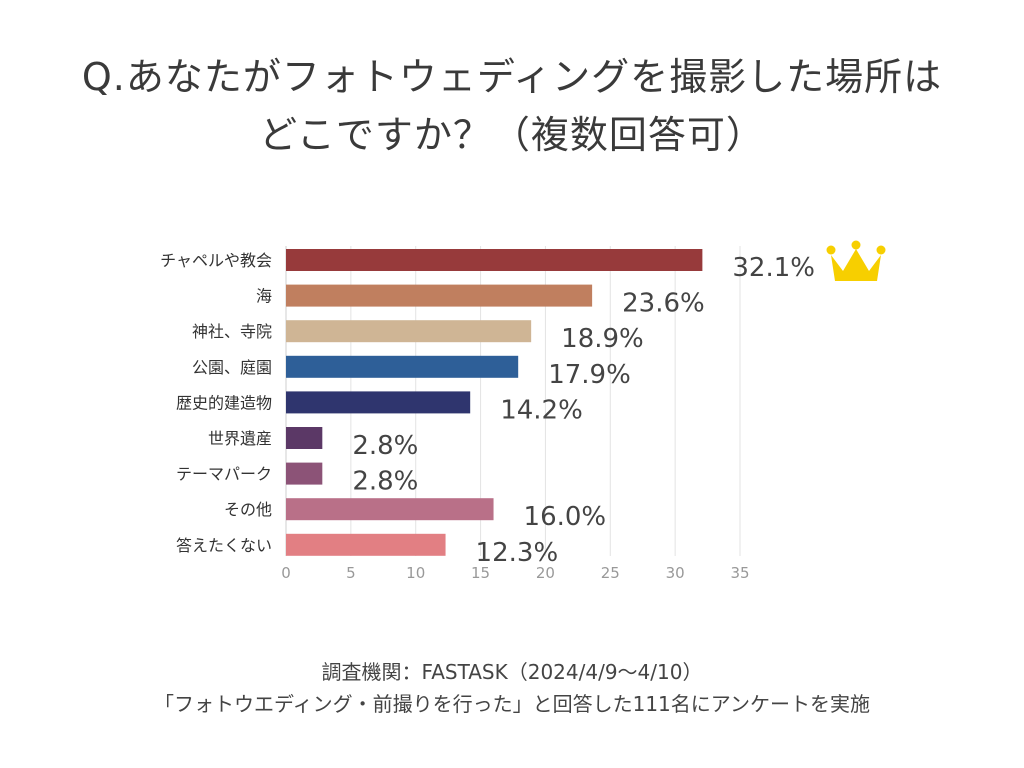 The image size is (1024, 768). I want to click on x-tick-label: 0, so click(286, 573).